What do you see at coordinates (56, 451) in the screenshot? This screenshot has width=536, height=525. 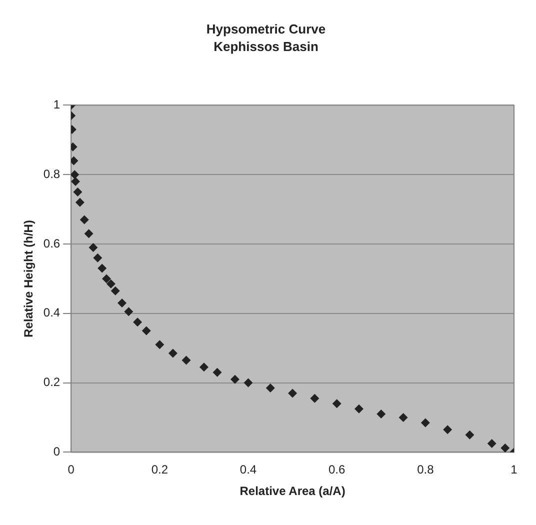 I see `y-tick-label: 0` at bounding box center [56, 451].